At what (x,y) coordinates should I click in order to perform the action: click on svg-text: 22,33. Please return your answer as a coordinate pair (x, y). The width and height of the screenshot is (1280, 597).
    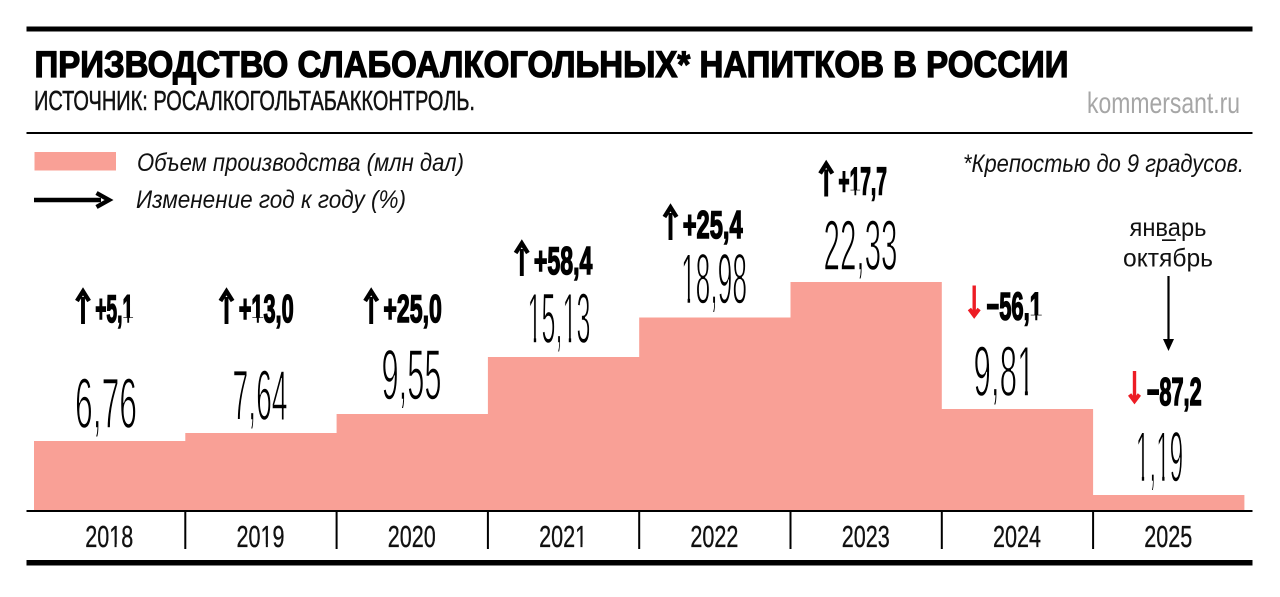
    Looking at the image, I should click on (861, 245).